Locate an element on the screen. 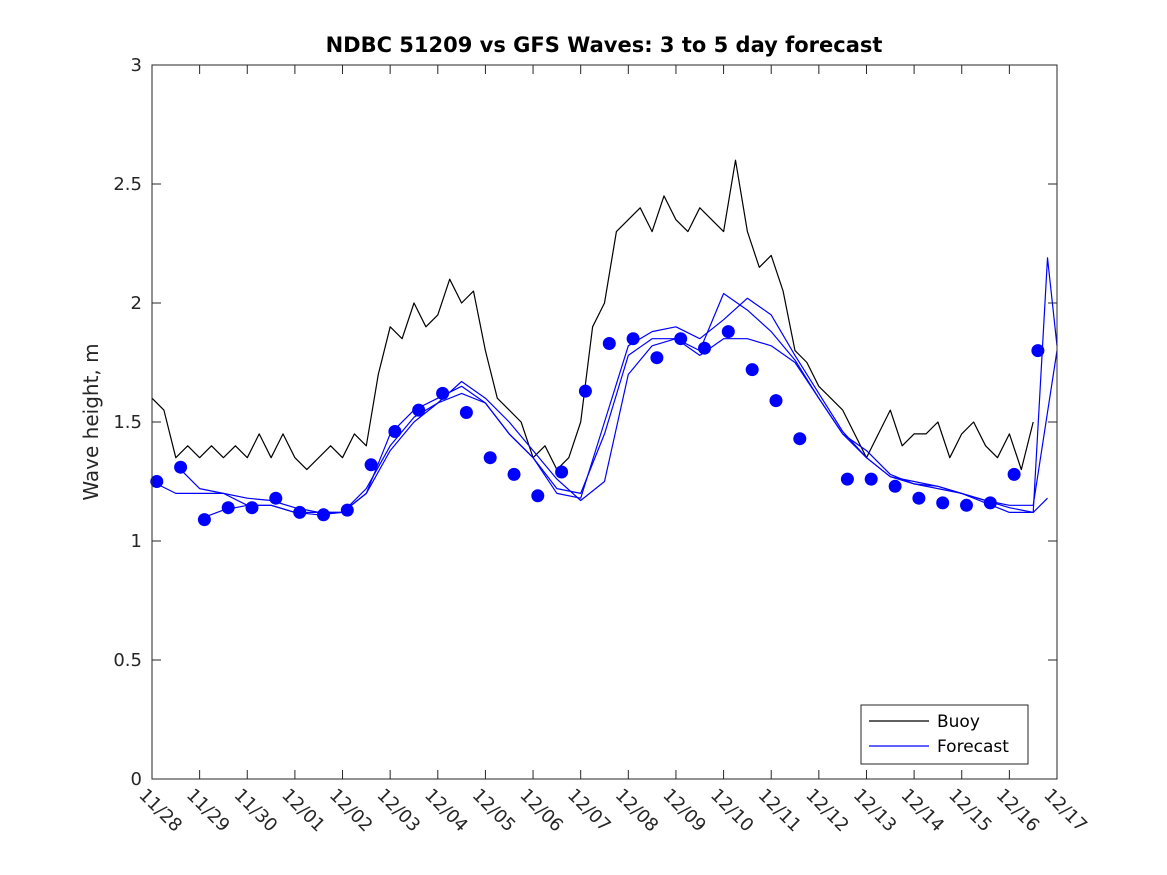 The width and height of the screenshot is (1167, 875). x-tick-label: 12/03 is located at coordinates (399, 811).